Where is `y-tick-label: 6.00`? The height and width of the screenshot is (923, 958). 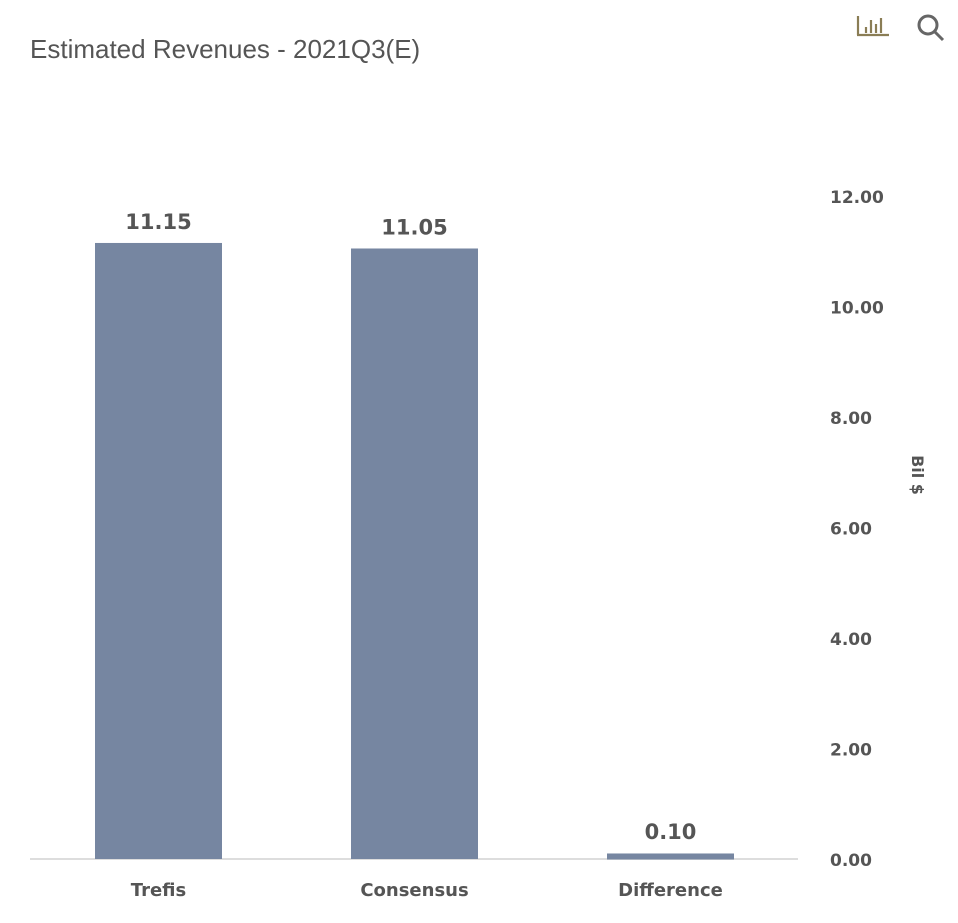
y-tick-label: 6.00 is located at coordinates (851, 530).